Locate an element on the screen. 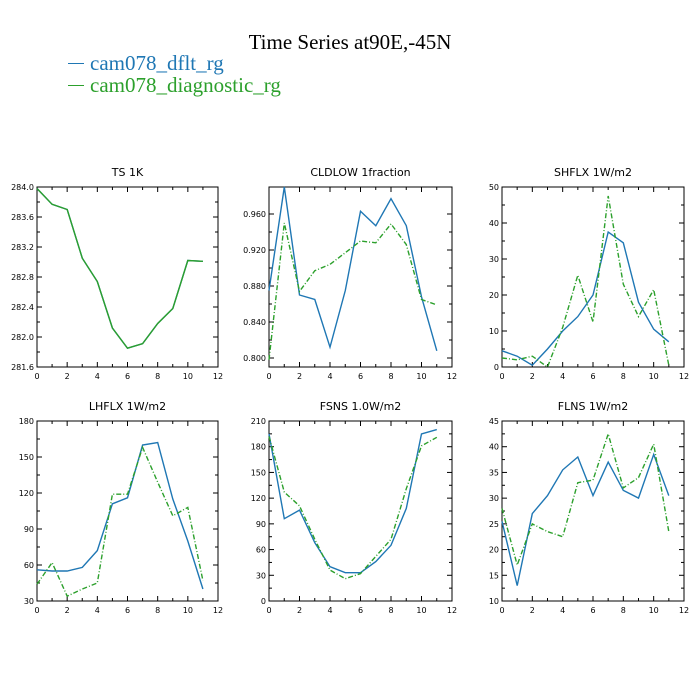  y-tick-label: 283.2 is located at coordinates (22, 247).